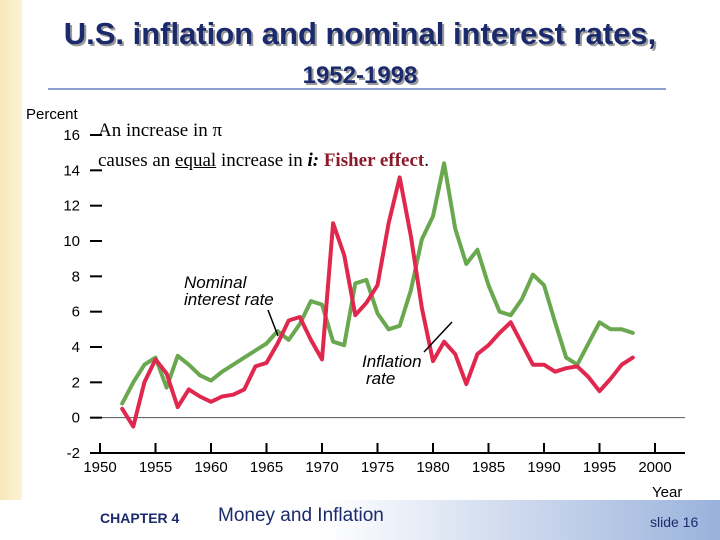 The height and width of the screenshot is (540, 720). Describe the element at coordinates (71, 135) in the screenshot. I see `y-tick-label: 16` at that location.